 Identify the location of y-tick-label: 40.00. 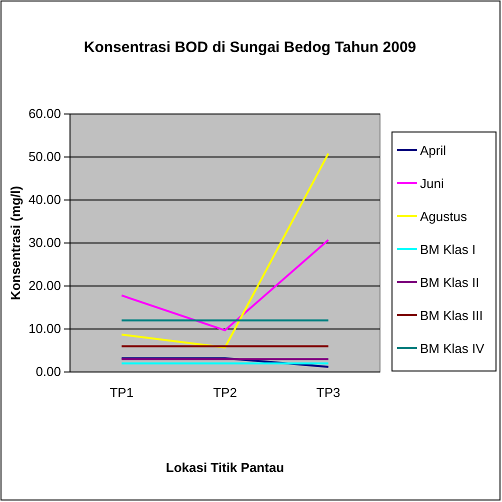
(44, 200).